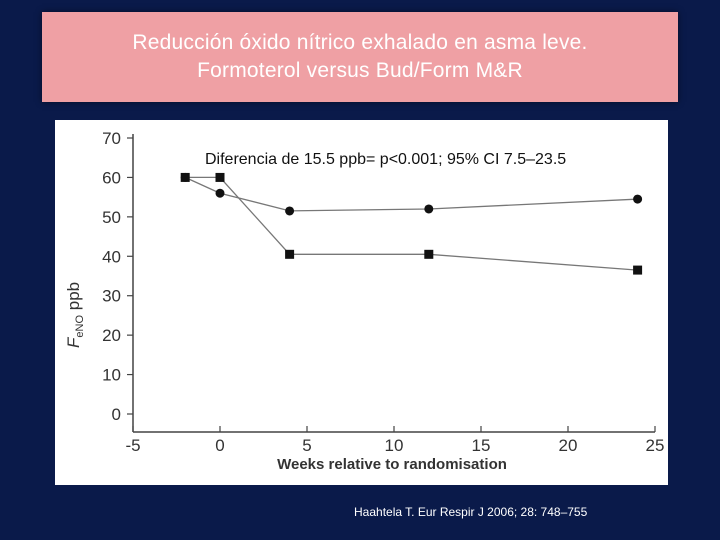 Image resolution: width=720 pixels, height=540 pixels. I want to click on y-tick-label: 50, so click(111, 217).